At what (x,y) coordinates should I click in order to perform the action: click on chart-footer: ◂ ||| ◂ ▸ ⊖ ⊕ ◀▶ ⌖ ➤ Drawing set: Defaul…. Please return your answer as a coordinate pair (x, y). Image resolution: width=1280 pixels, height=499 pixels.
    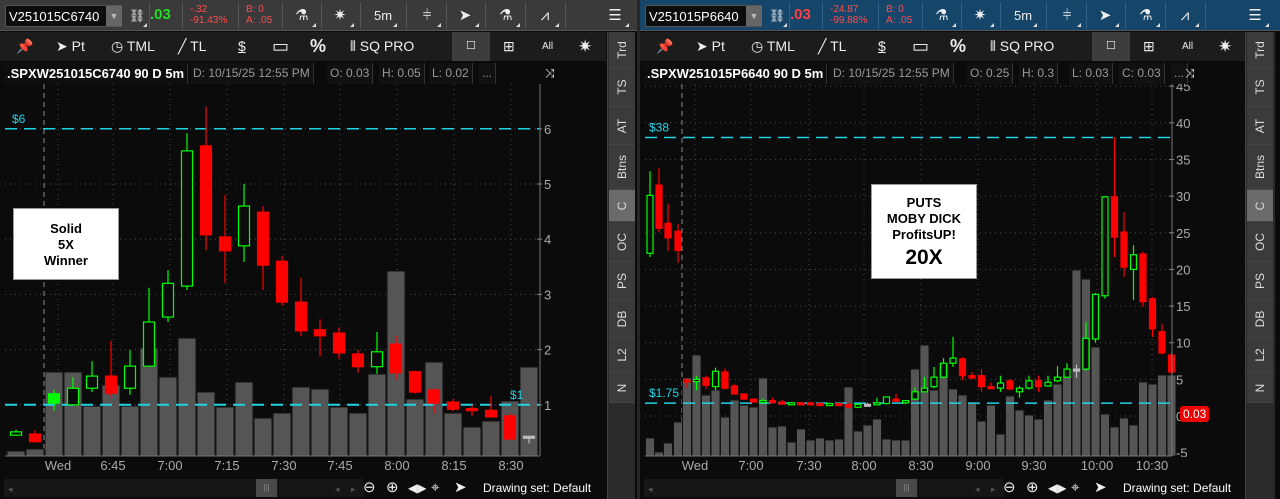
    Looking at the image, I should click on (303, 488).